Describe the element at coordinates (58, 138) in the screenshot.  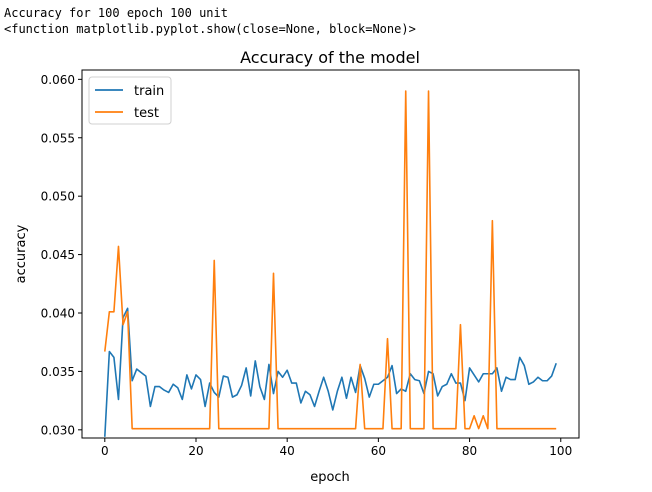
I see `y-tick-label: 0.055` at that location.